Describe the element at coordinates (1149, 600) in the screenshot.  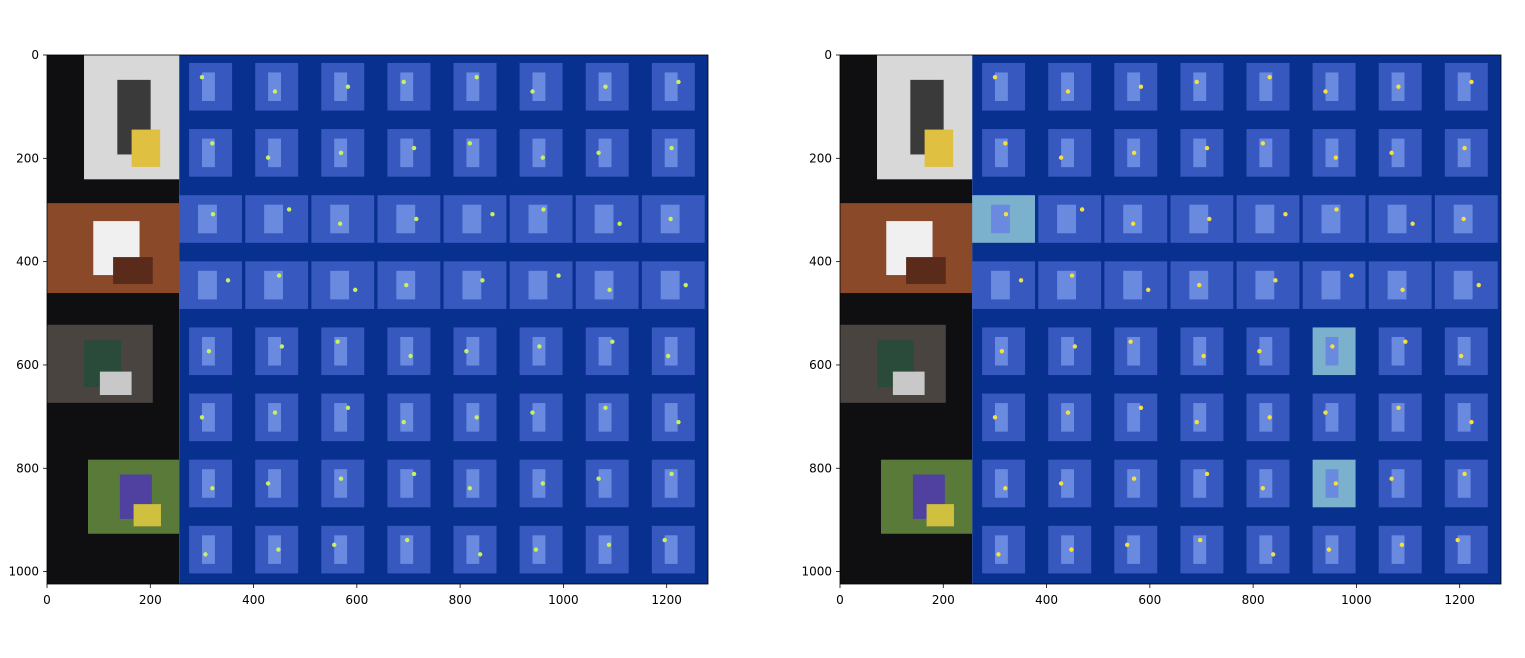
I see `x-tick-label: 600` at that location.